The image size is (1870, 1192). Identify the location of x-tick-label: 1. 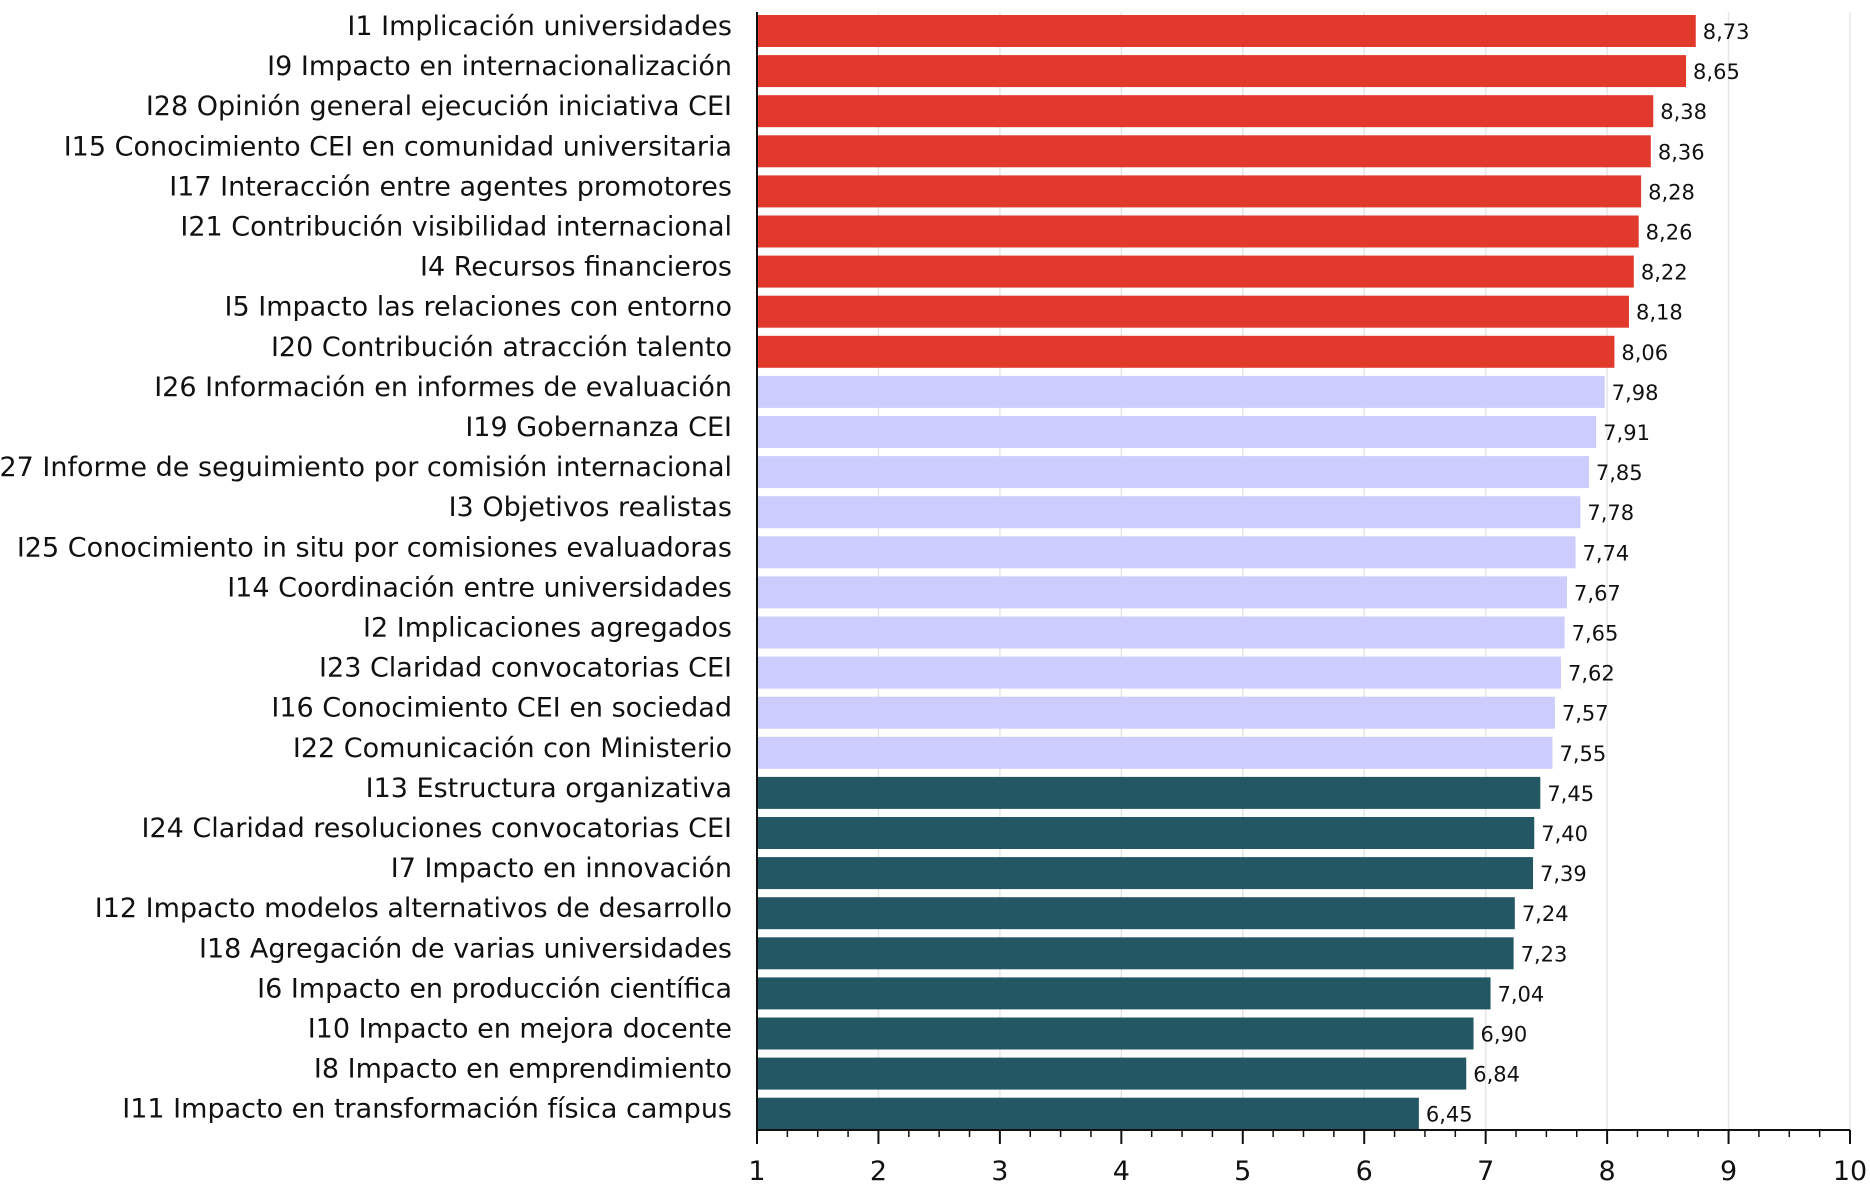
(756, 1171).